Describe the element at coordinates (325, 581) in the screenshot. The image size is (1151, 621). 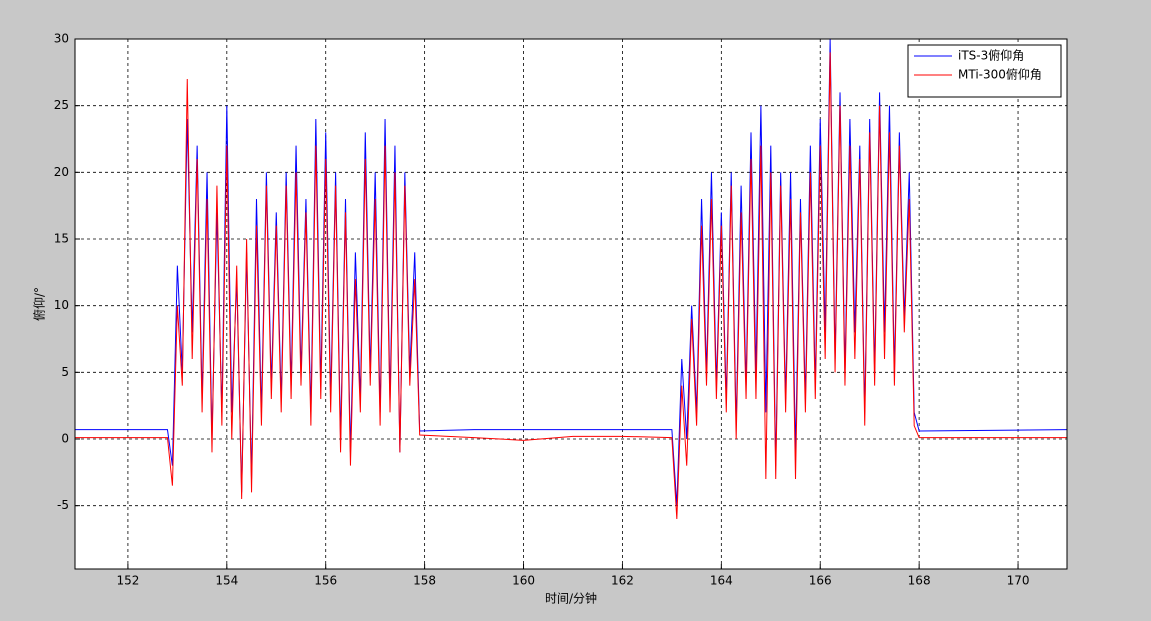
I see `x-tick-label: 156` at that location.